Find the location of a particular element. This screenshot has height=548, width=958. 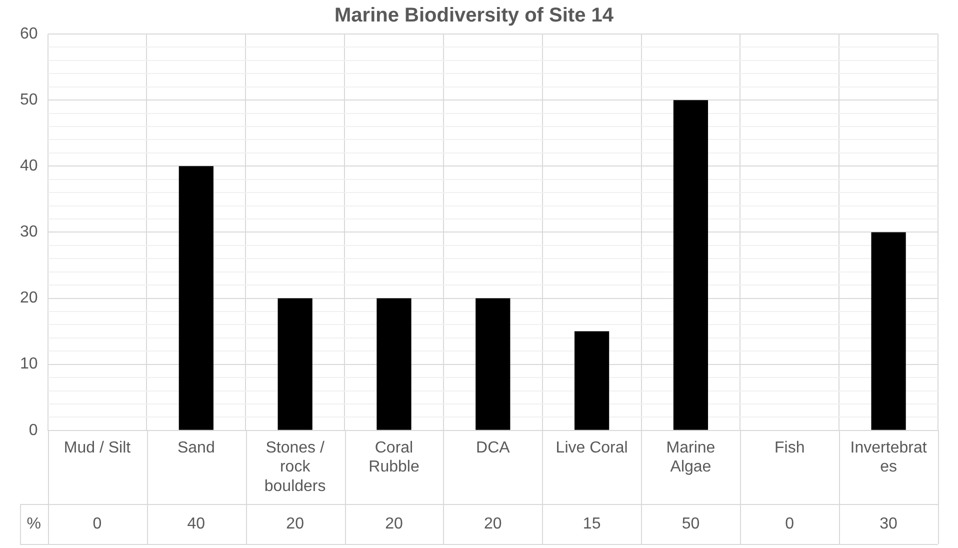

data-label: 50 is located at coordinates (691, 523).